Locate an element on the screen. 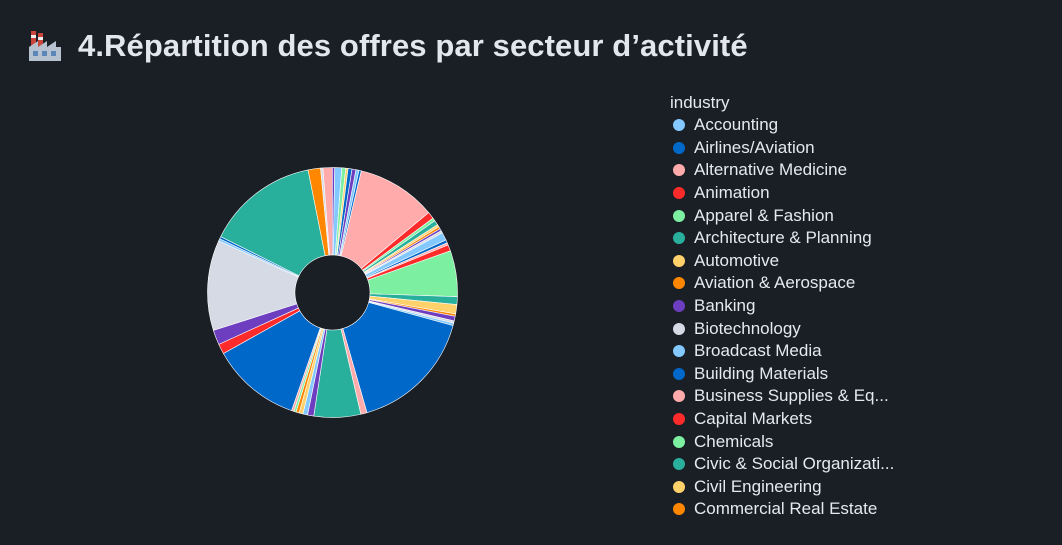  donut-chart-svg is located at coordinates (332, 292).